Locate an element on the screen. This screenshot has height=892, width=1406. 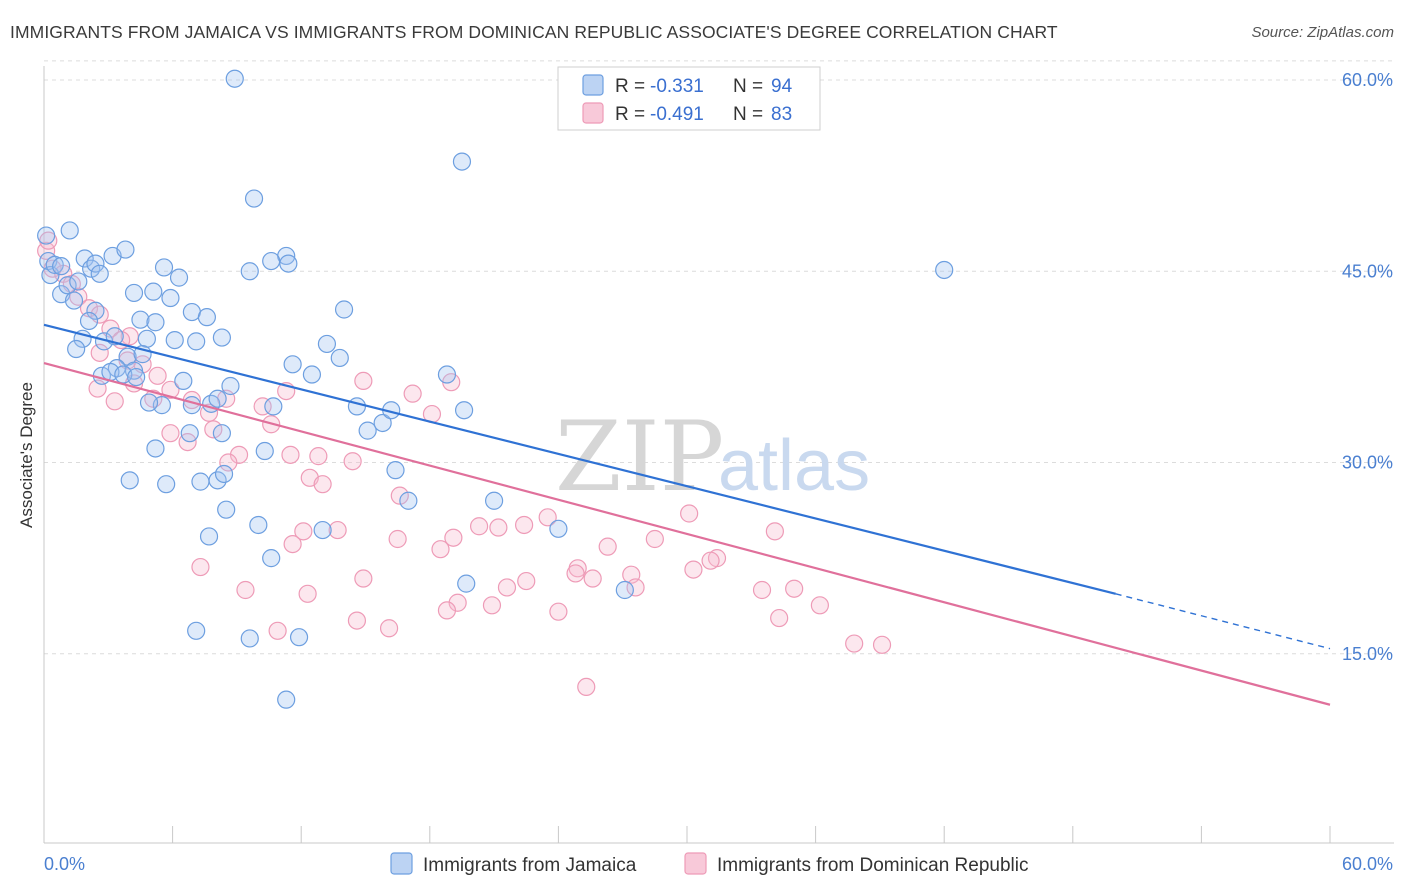
legend-jamaica-r-label: R = is located at coordinates (630, 86).